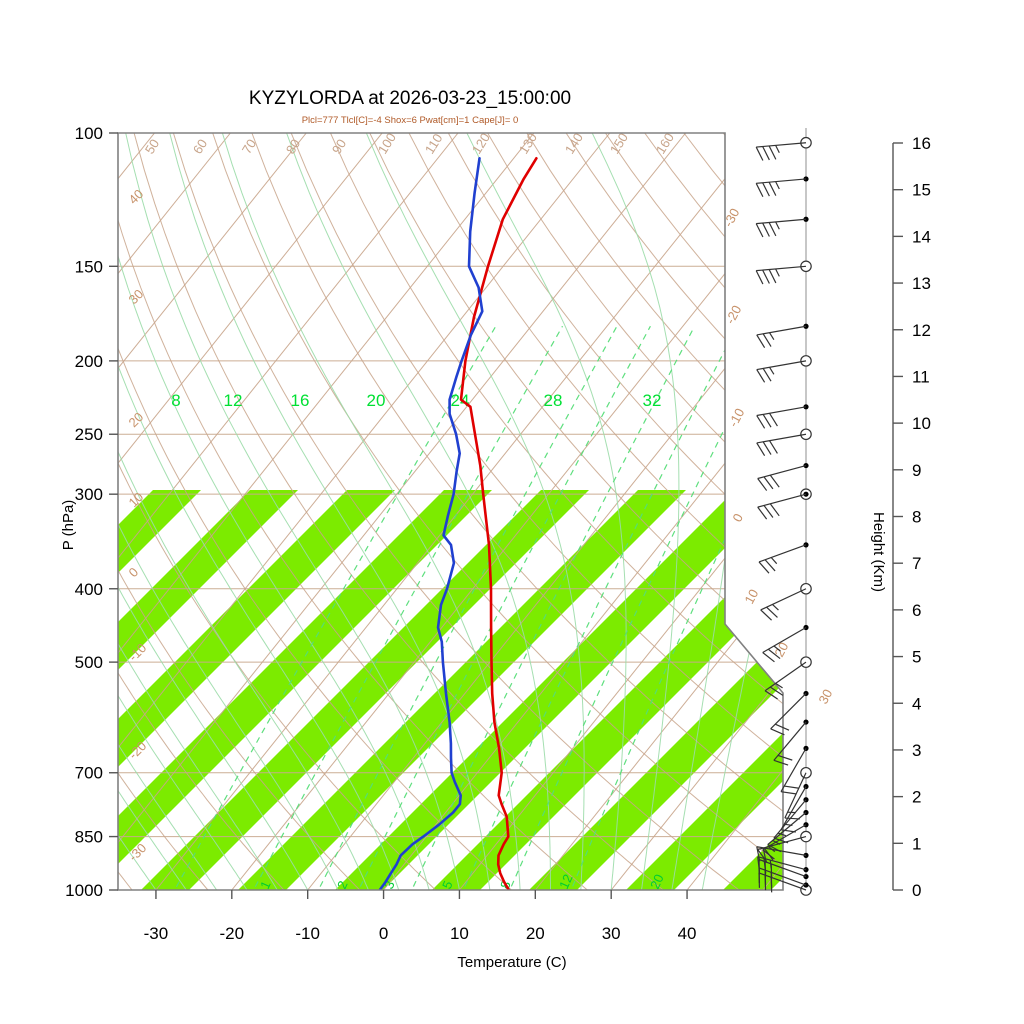  Describe the element at coordinates (916, 750) in the screenshot. I see `height-tick-label: 3` at that location.